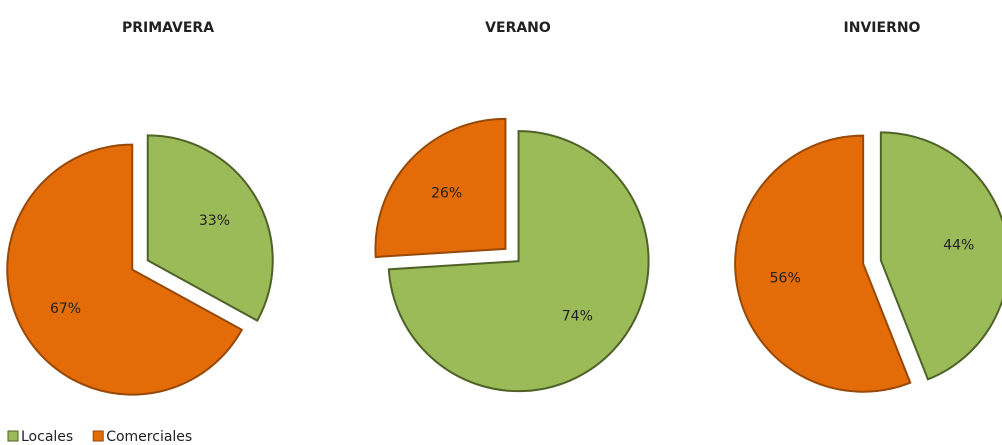 This screenshot has height=445, width=1002. Describe the element at coordinates (65, 309) in the screenshot. I see `data-label: 67%` at that location.